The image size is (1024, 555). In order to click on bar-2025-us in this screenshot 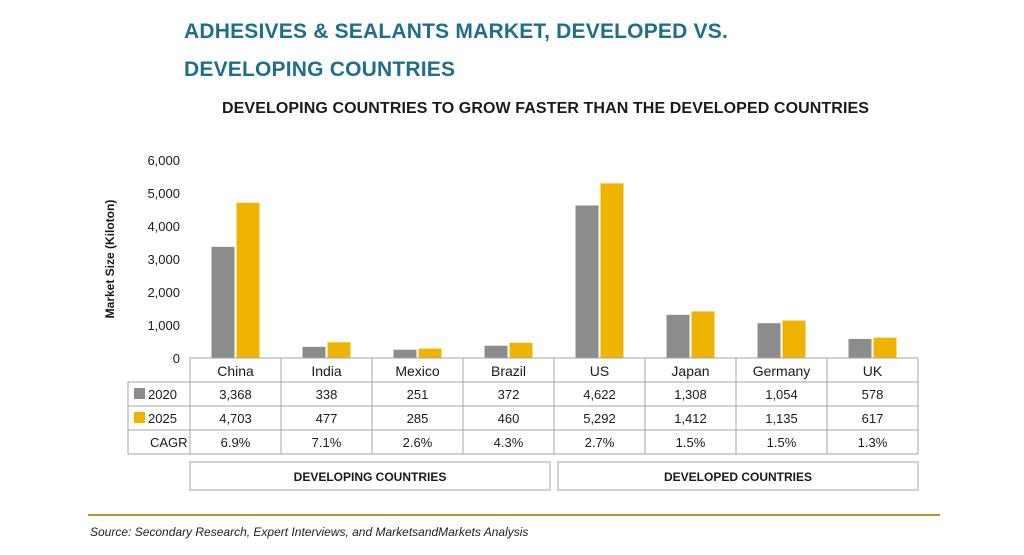, I will do `click(612, 270)`.